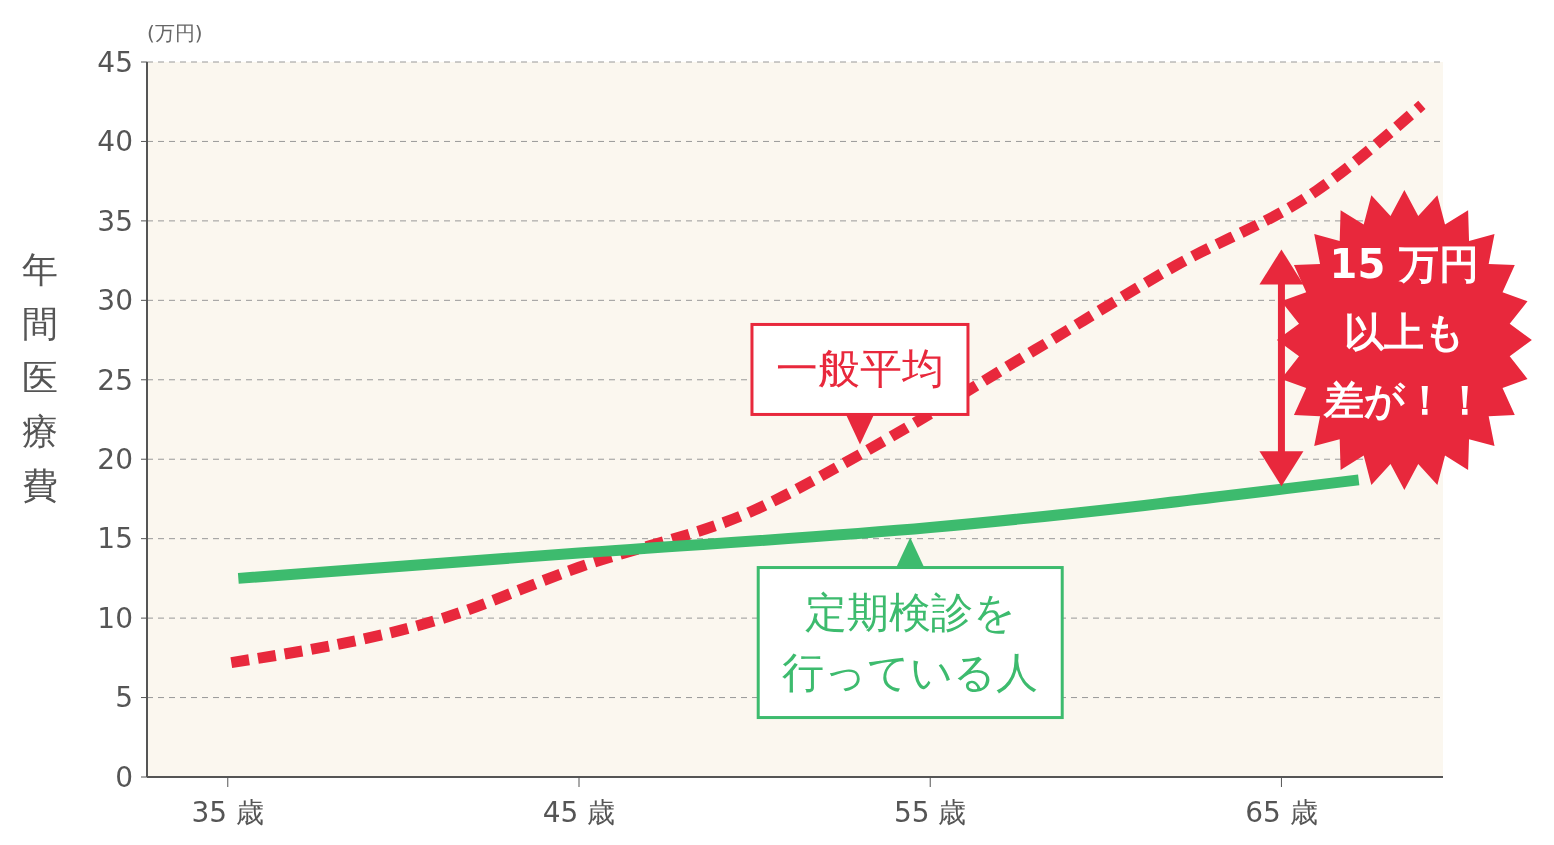  Describe the element at coordinates (579, 812) in the screenshot. I see `x-tick-label: 45 歳` at that location.